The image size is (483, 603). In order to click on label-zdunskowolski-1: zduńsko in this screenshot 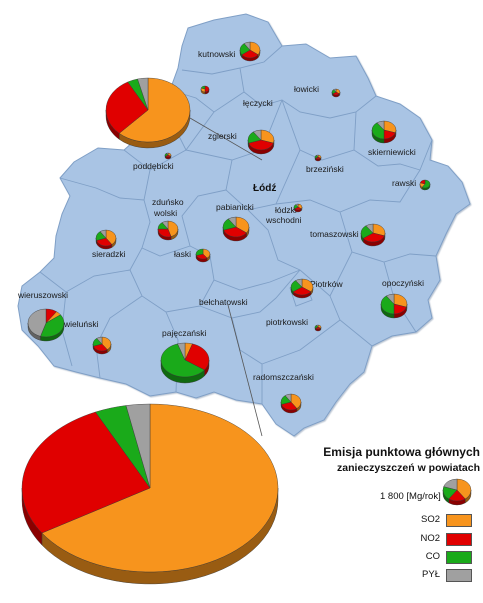, I will do `click(168, 202)`.